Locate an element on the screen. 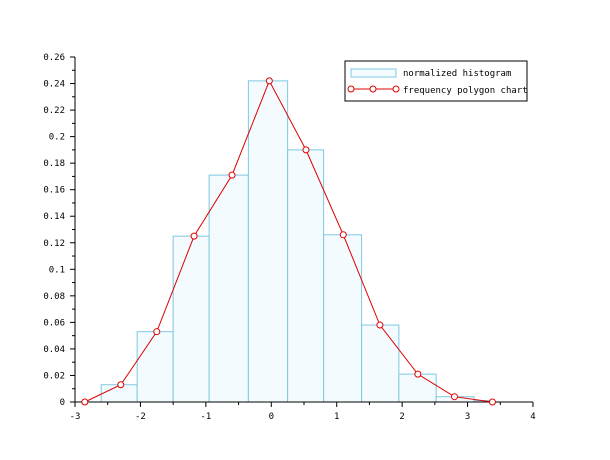 The image size is (610, 460). y-tick-label: 0.02 is located at coordinates (54, 376).